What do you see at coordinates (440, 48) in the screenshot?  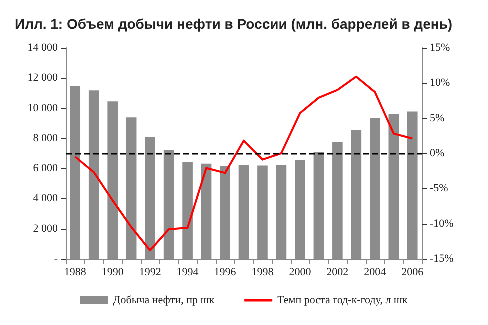 I see `y2-tick-label: 15%` at bounding box center [440, 48].